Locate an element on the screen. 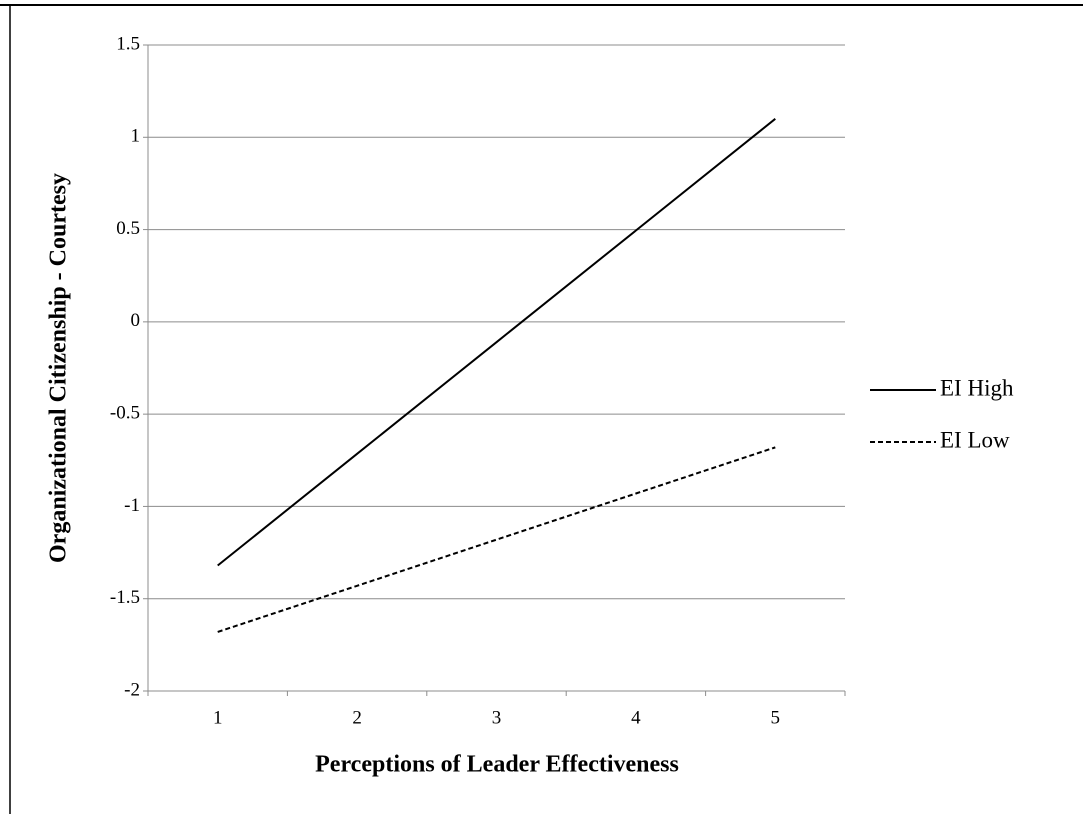 The height and width of the screenshot is (814, 1083). y-tick-label: 1 is located at coordinates (136, 136).